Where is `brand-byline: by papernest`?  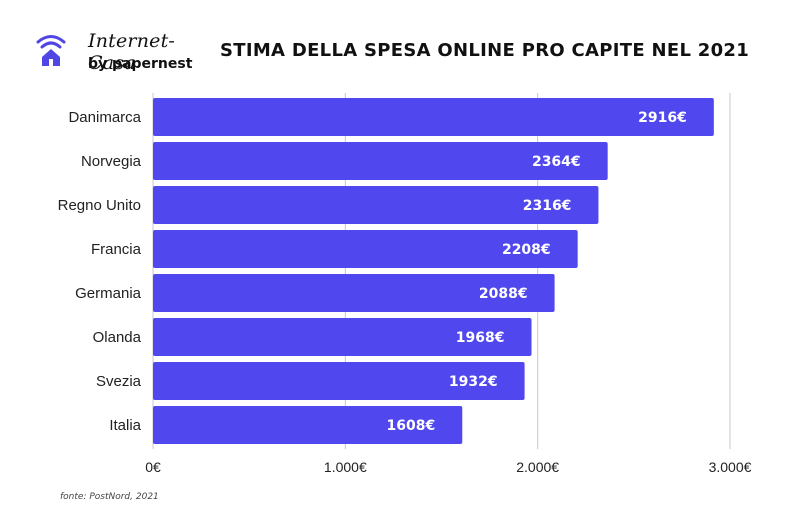 brand-byline: by papernest is located at coordinates (140, 64).